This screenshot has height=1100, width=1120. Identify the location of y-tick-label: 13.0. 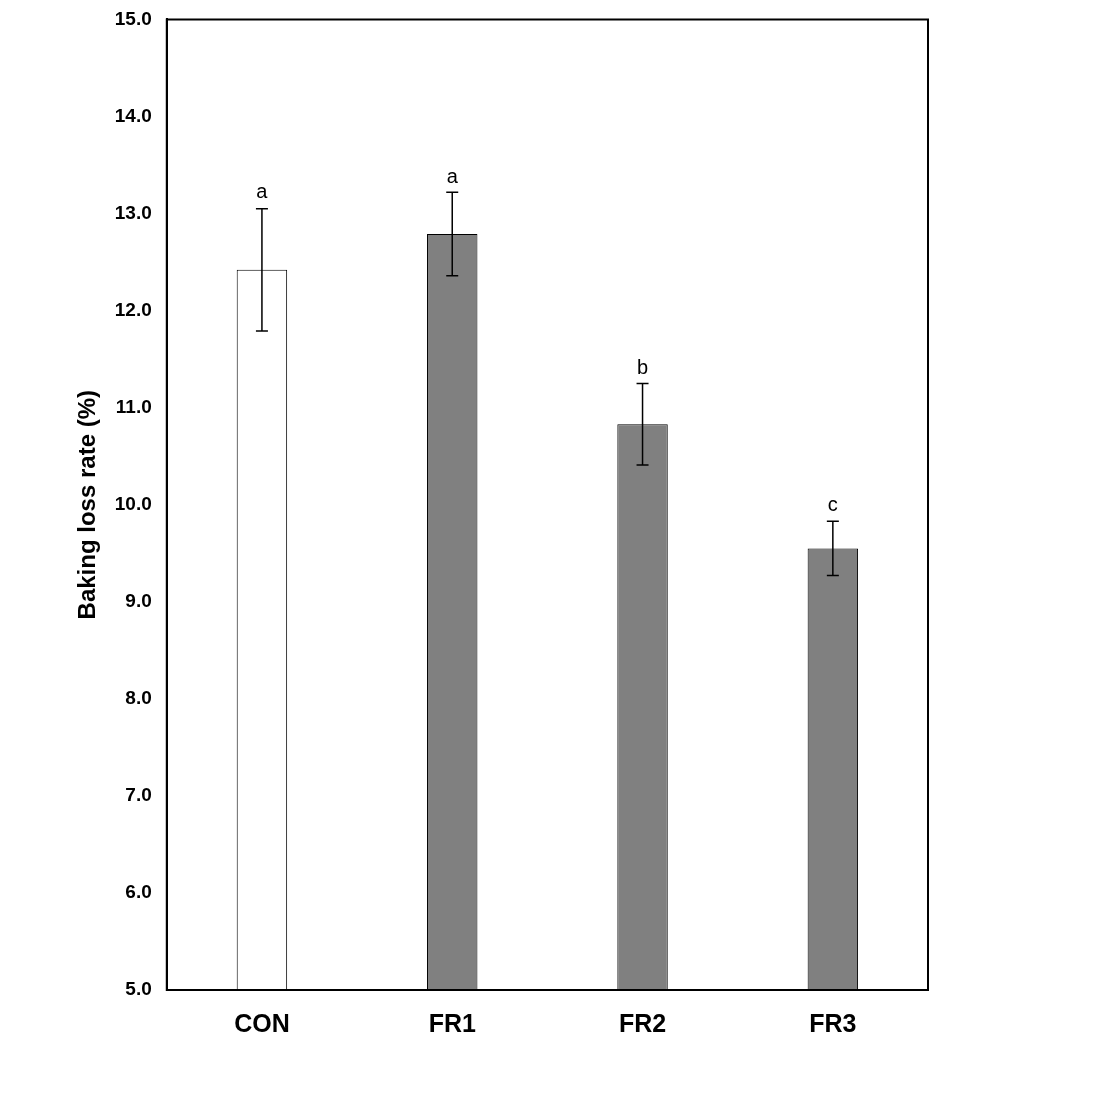
(133, 212).